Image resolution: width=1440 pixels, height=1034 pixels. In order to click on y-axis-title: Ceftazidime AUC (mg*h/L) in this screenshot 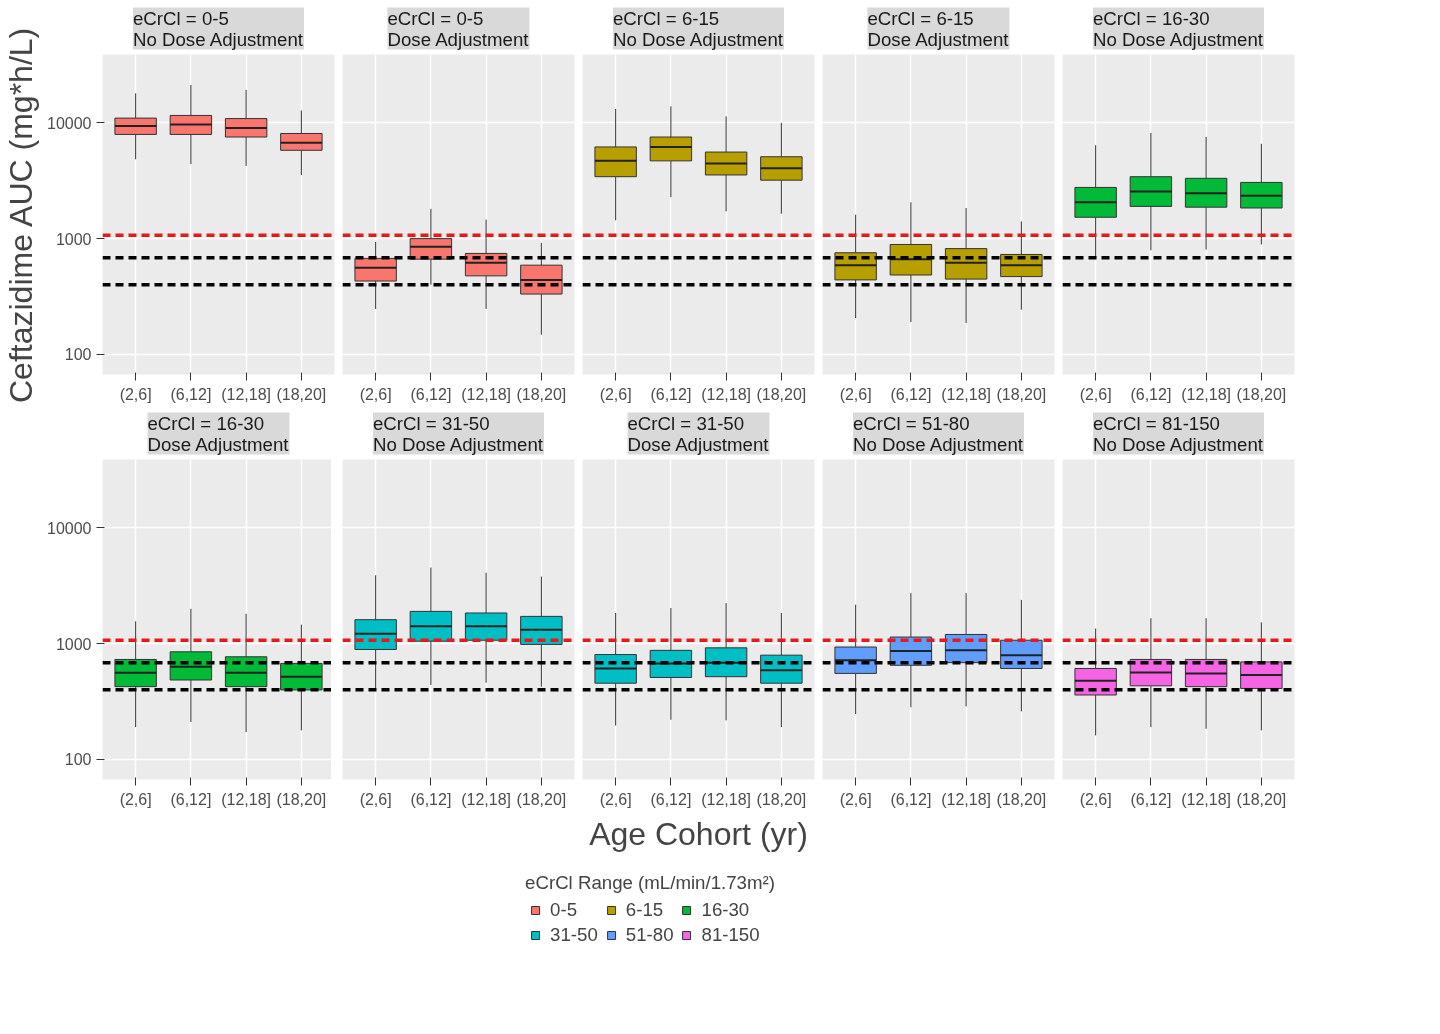, I will do `click(21, 215)`.